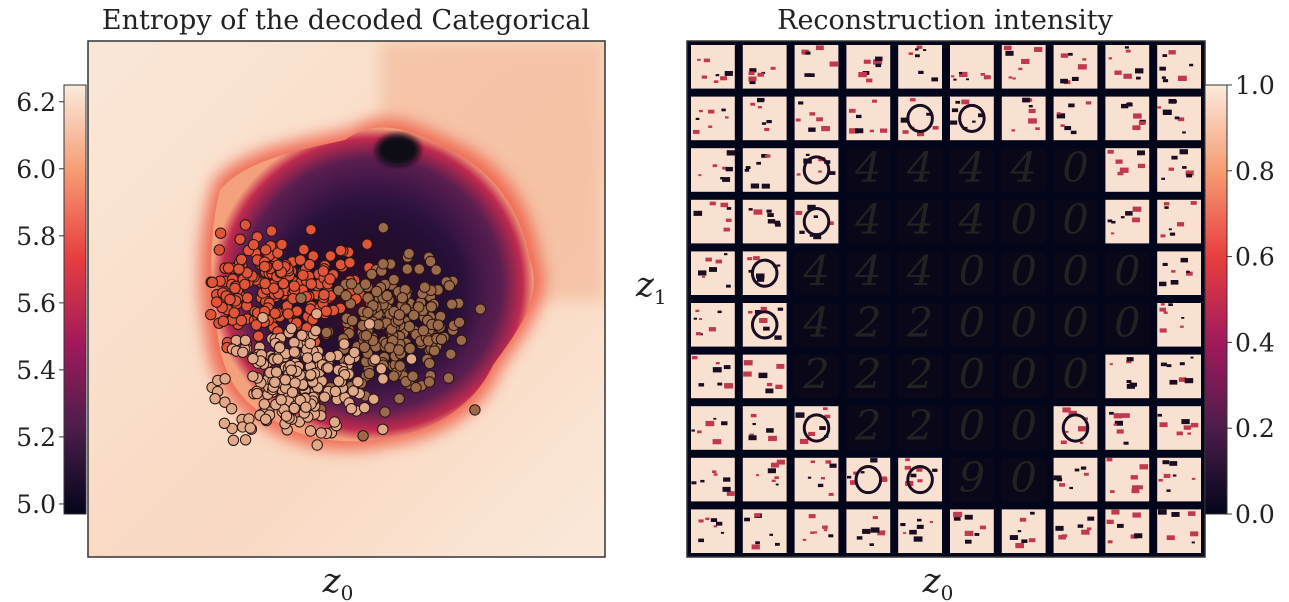 The width and height of the screenshot is (1289, 602). I want to click on colorbar-tick-label: 6.0, so click(36, 169).